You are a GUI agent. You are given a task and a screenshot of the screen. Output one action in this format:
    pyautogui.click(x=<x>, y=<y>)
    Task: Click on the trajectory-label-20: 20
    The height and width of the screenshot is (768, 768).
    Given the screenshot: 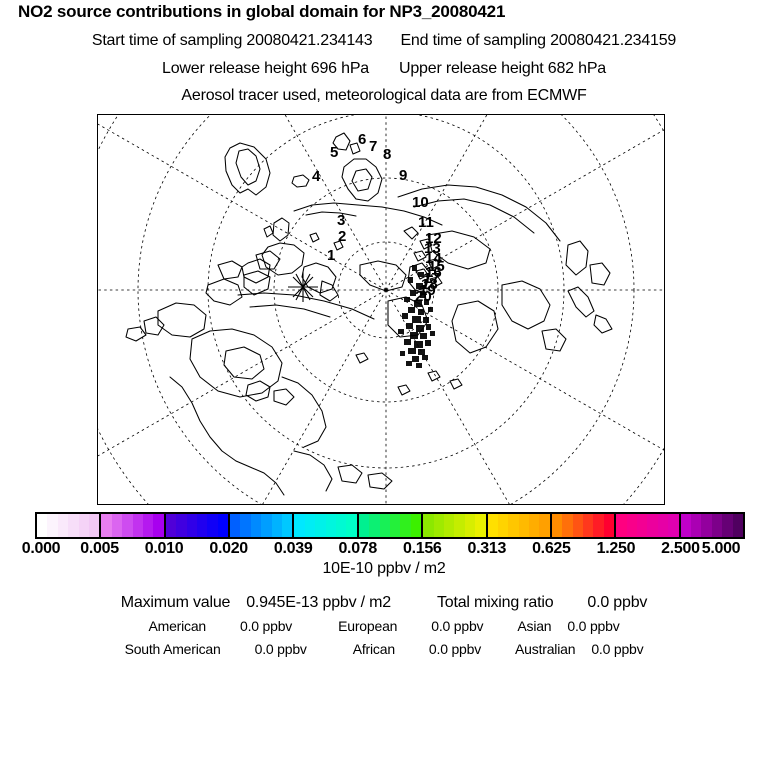 What is the action you would take?
    pyautogui.click(x=423, y=296)
    